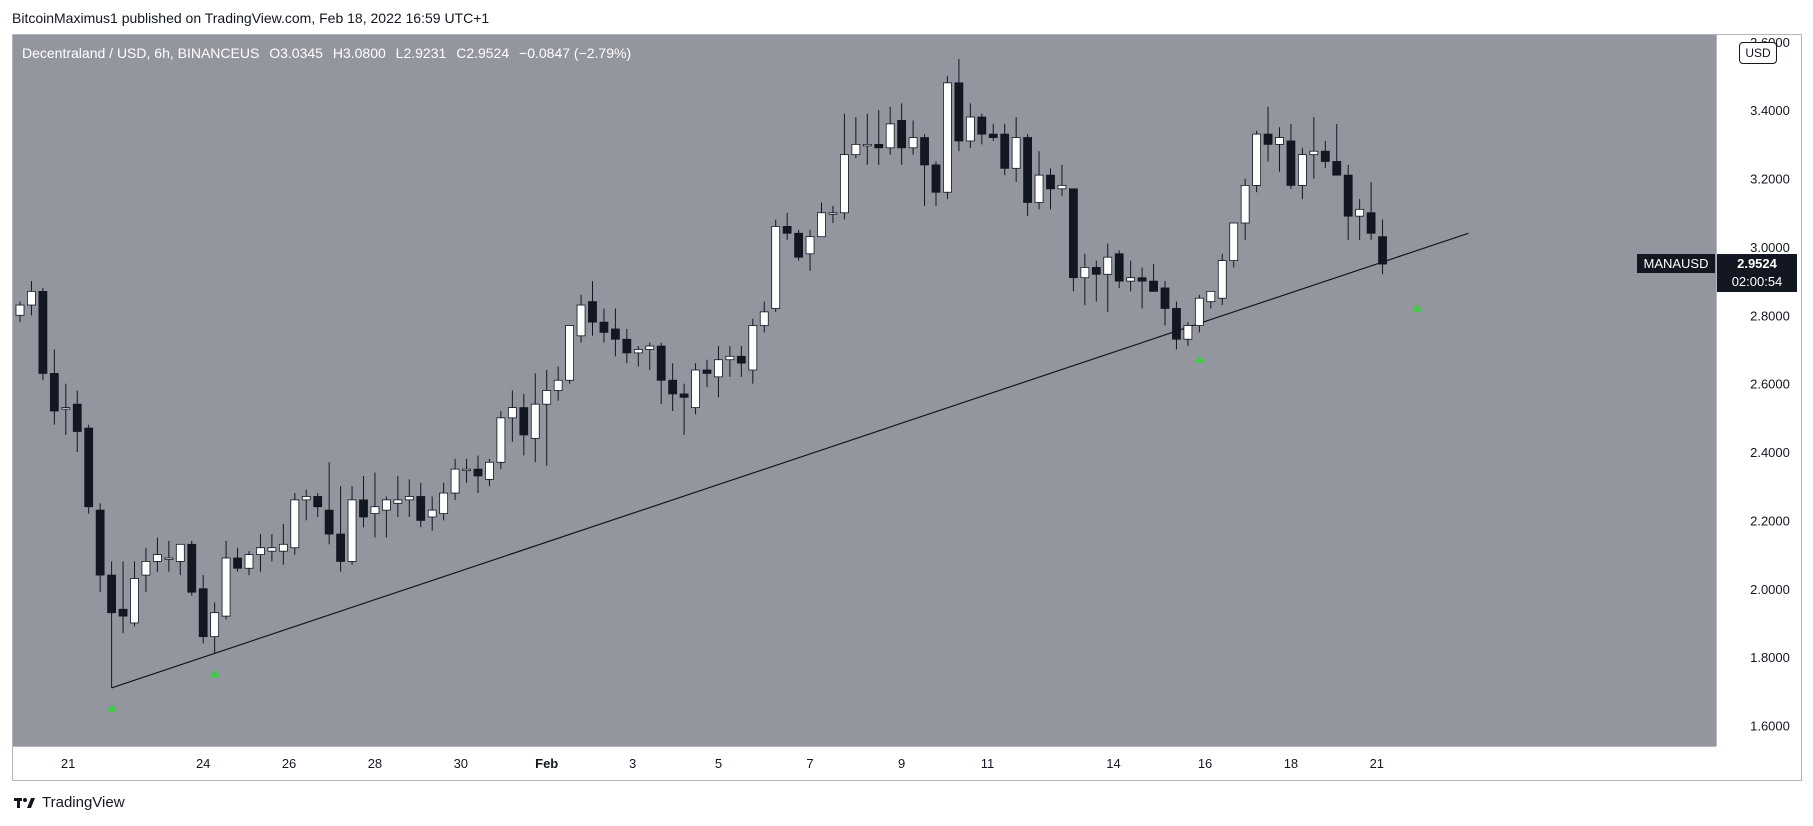 This screenshot has height=826, width=1813. Describe the element at coordinates (1770, 247) in the screenshot. I see `price-tick-label: 3.0000` at that location.